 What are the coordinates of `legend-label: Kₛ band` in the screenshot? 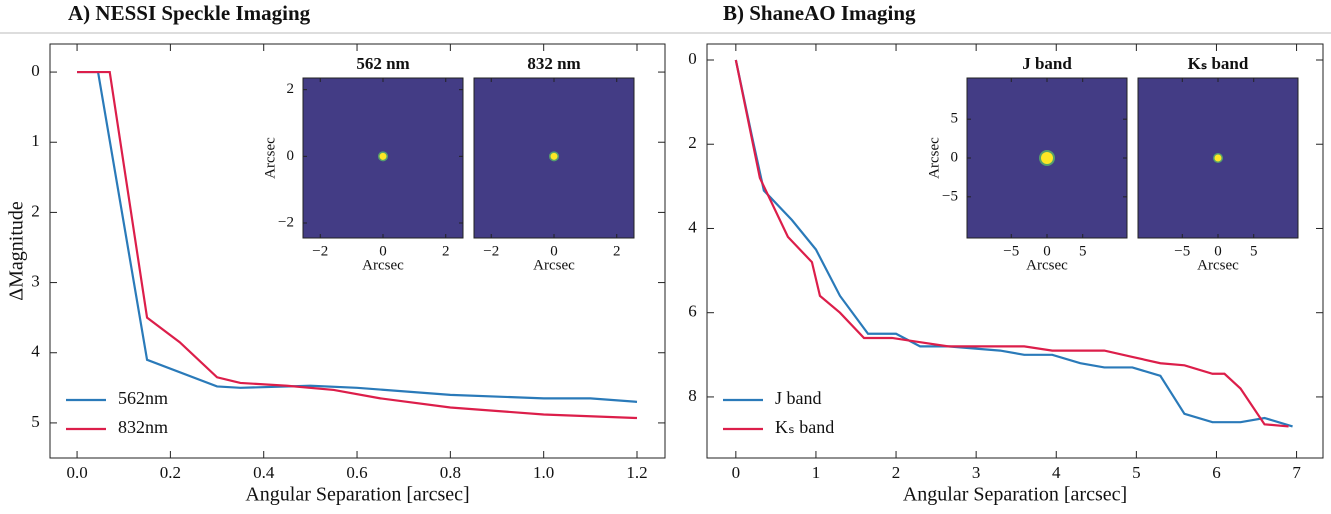 It's located at (804, 427).